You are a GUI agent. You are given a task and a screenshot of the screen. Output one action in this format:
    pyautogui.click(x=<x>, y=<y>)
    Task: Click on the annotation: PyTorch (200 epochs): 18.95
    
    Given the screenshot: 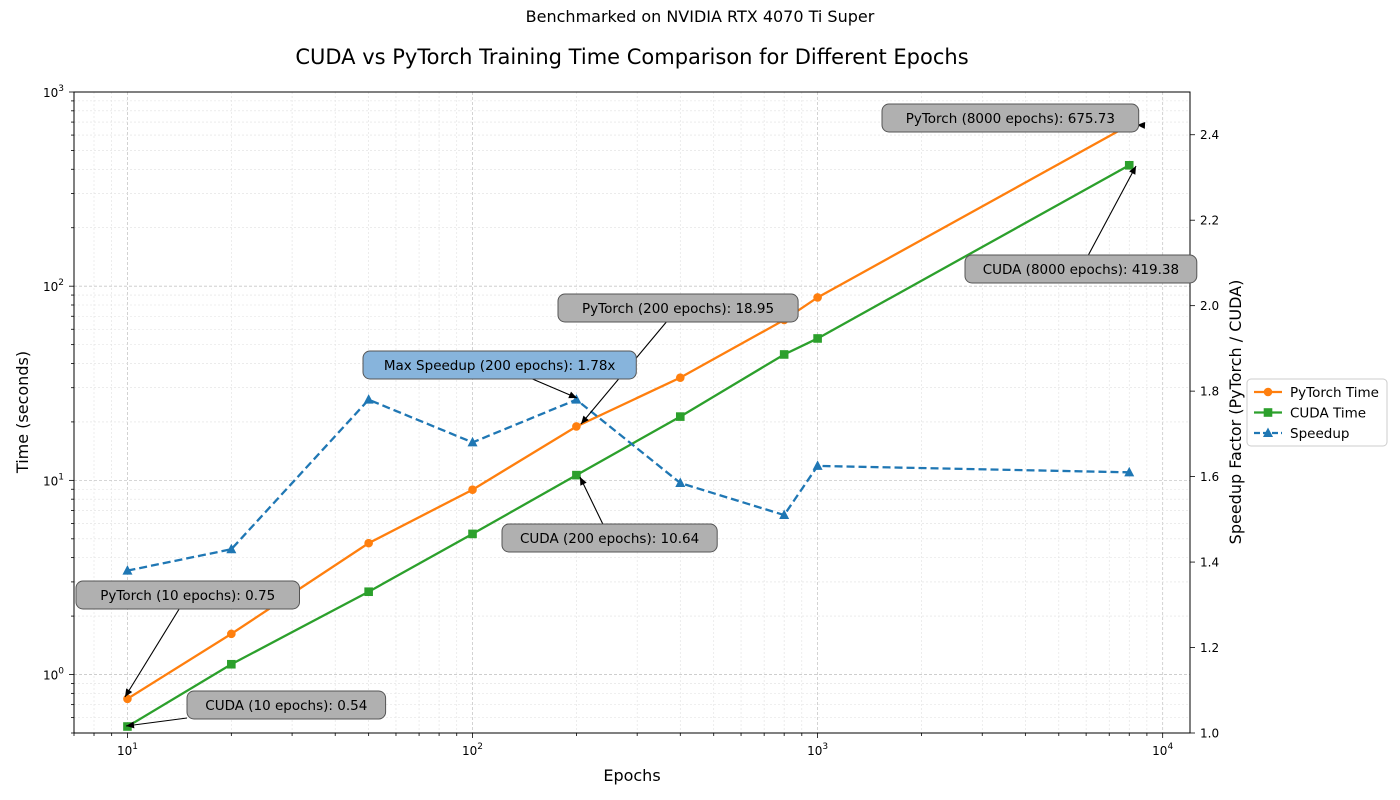 What is the action you would take?
    pyautogui.click(x=678, y=359)
    